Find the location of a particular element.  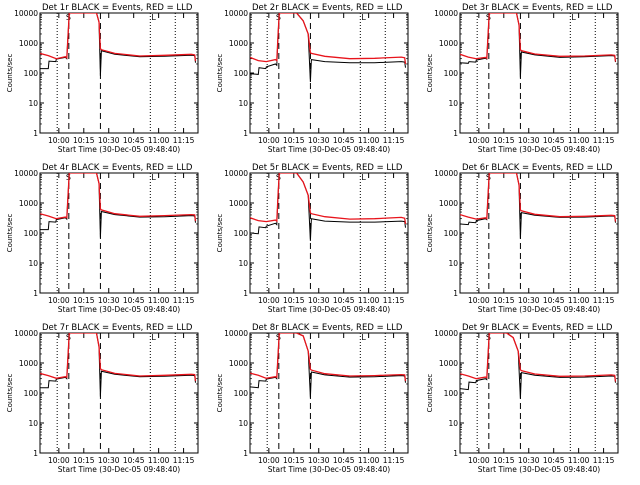

chart-title: Det 1r BLACK = Events, RED = LLD is located at coordinates (117, 8).